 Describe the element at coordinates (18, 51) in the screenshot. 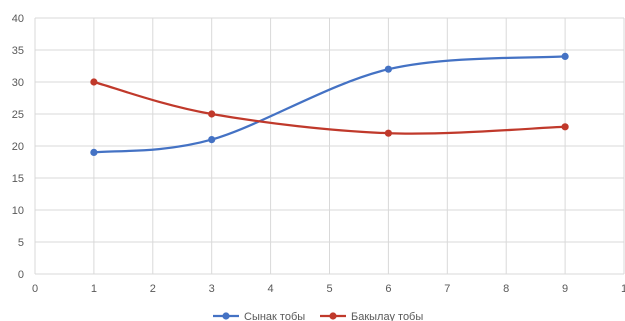

I see `y-tick-label: 35` at that location.